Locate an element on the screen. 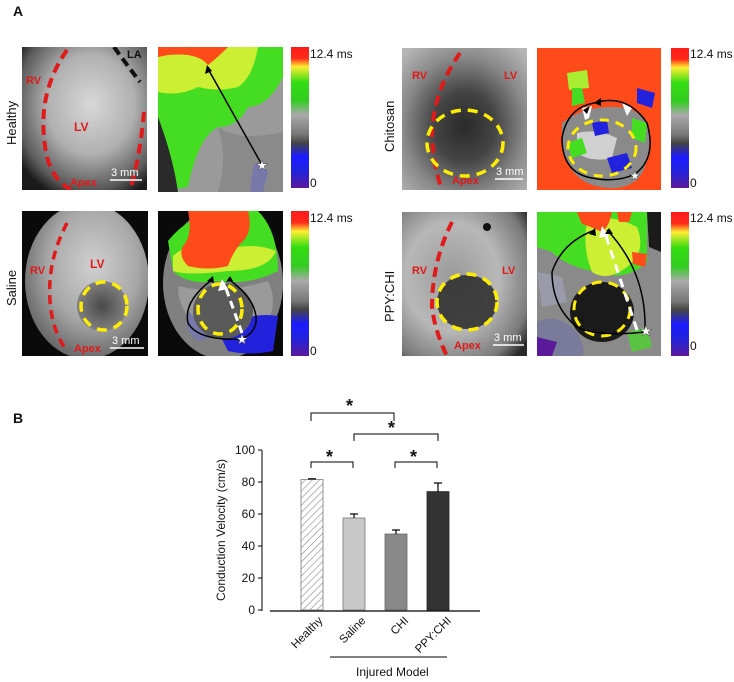  y-axis-label: Conduction Velocity (cm/s) is located at coordinates (221, 529).